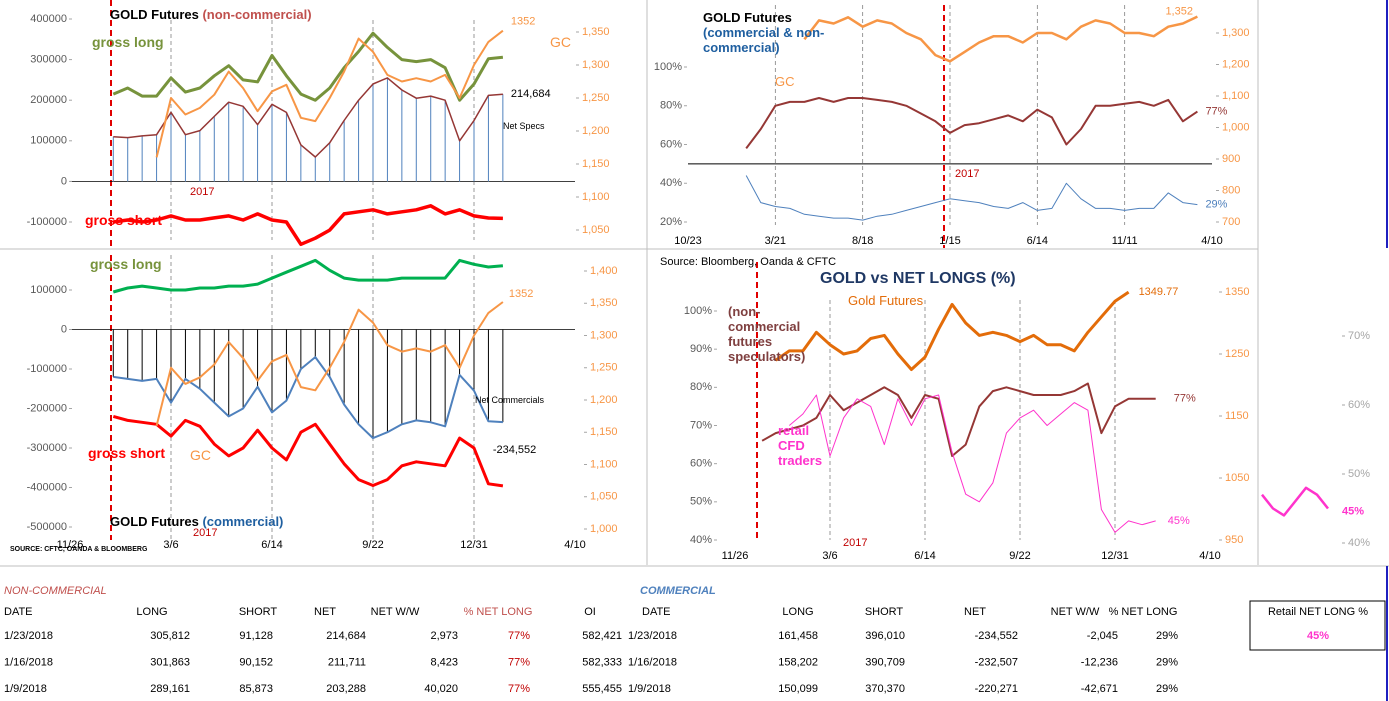 The width and height of the screenshot is (1389, 701). Describe the element at coordinates (1099, 662) in the screenshot. I see `table-cell: -12,236` at that location.